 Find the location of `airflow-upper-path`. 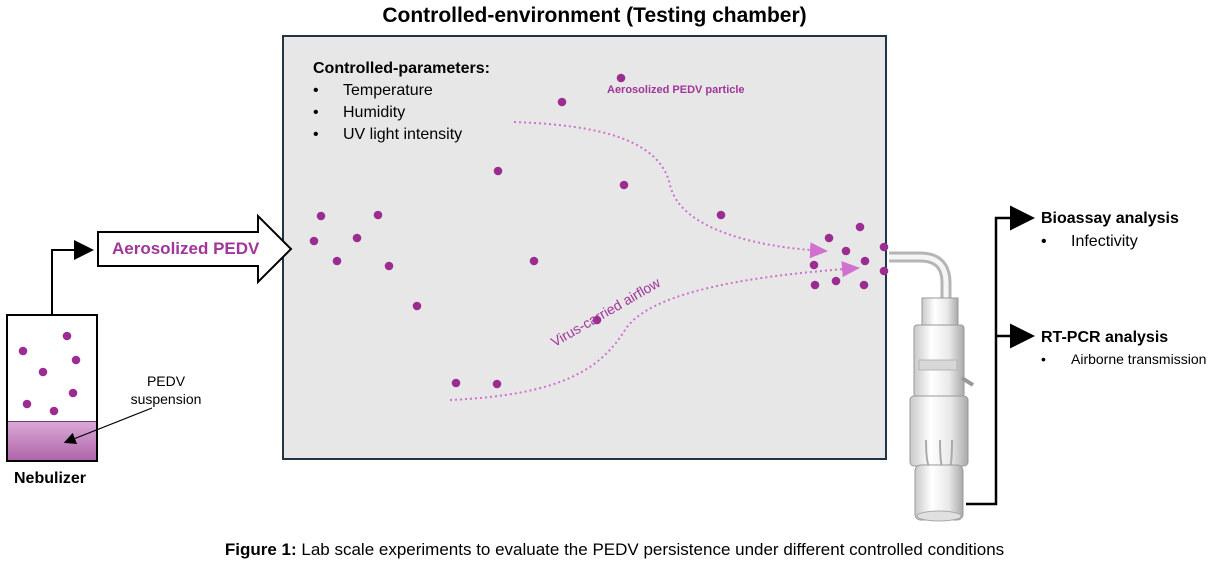

airflow-upper-path is located at coordinates (670, 190).